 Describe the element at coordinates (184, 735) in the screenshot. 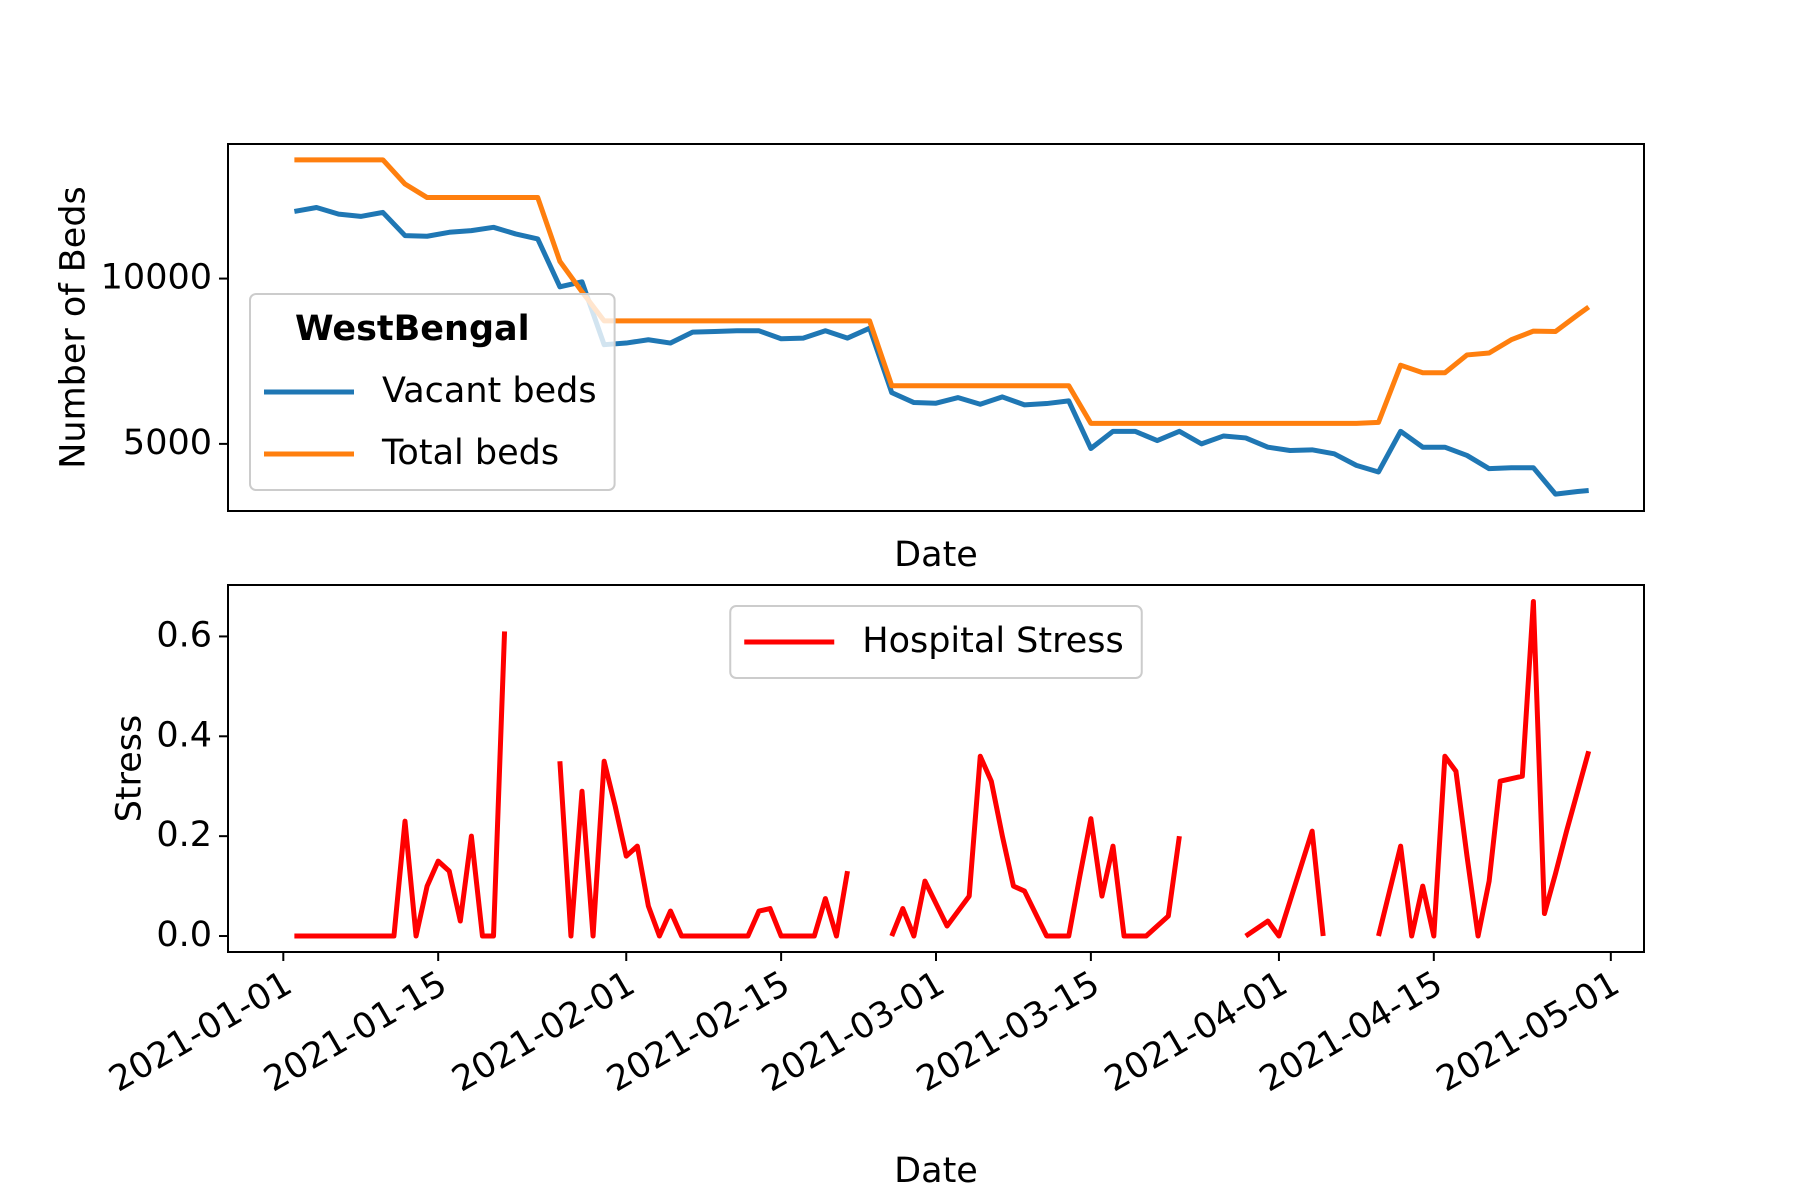

I see `y-tick-label: 0.4` at that location.